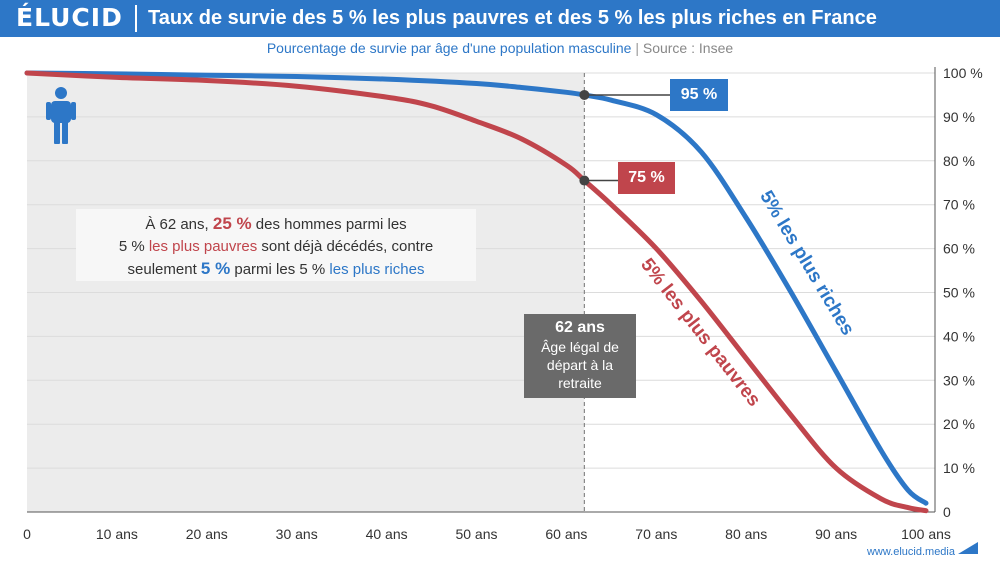  What do you see at coordinates (203, 246) in the screenshot?
I see `note-highlight-poor: les plus pauvres` at bounding box center [203, 246].